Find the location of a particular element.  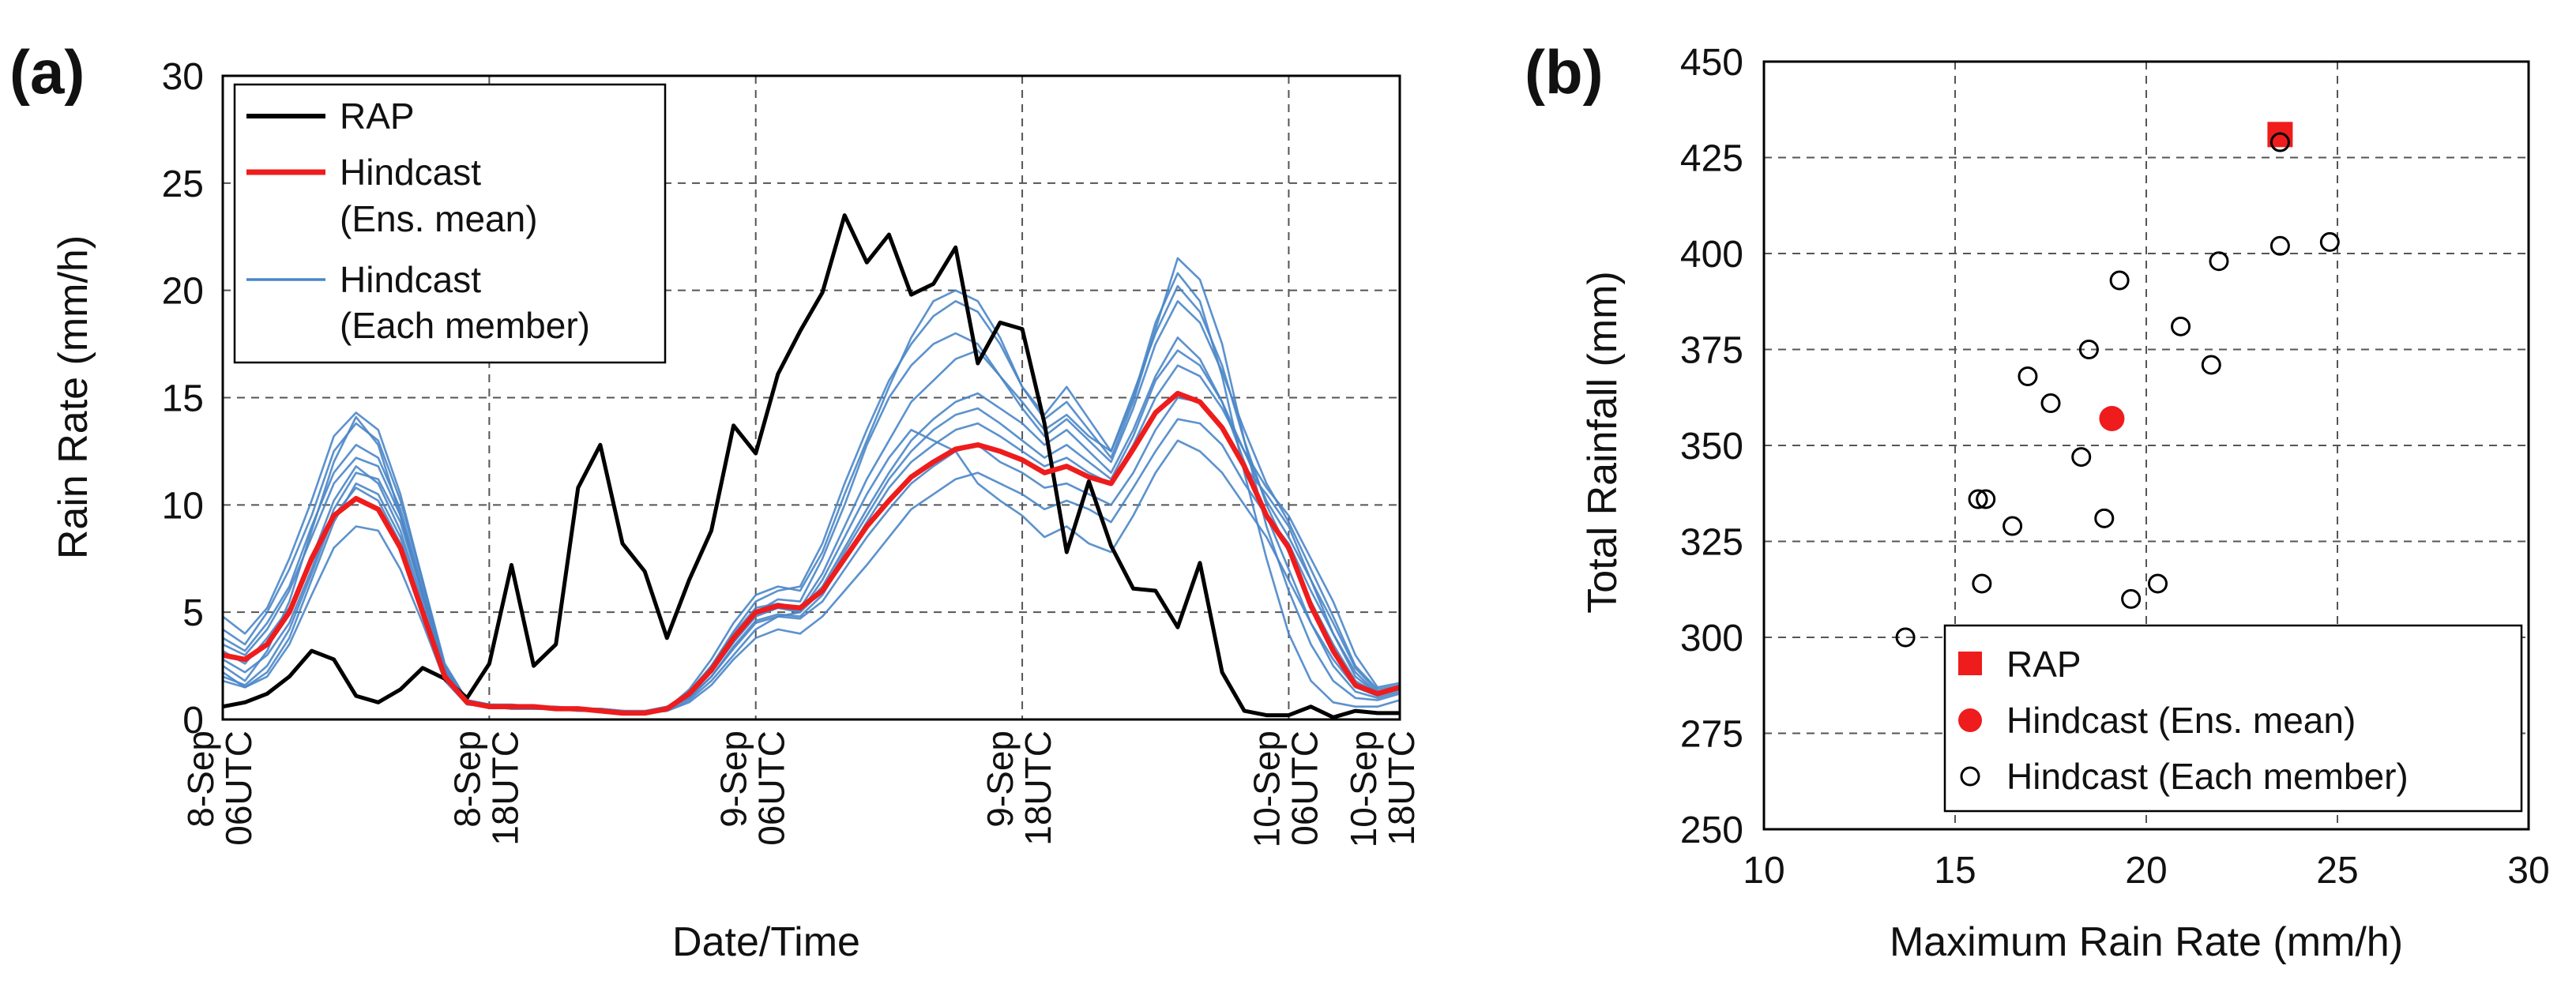

a-xtick-date-3: 9-Sep is located at coordinates (1000, 779).